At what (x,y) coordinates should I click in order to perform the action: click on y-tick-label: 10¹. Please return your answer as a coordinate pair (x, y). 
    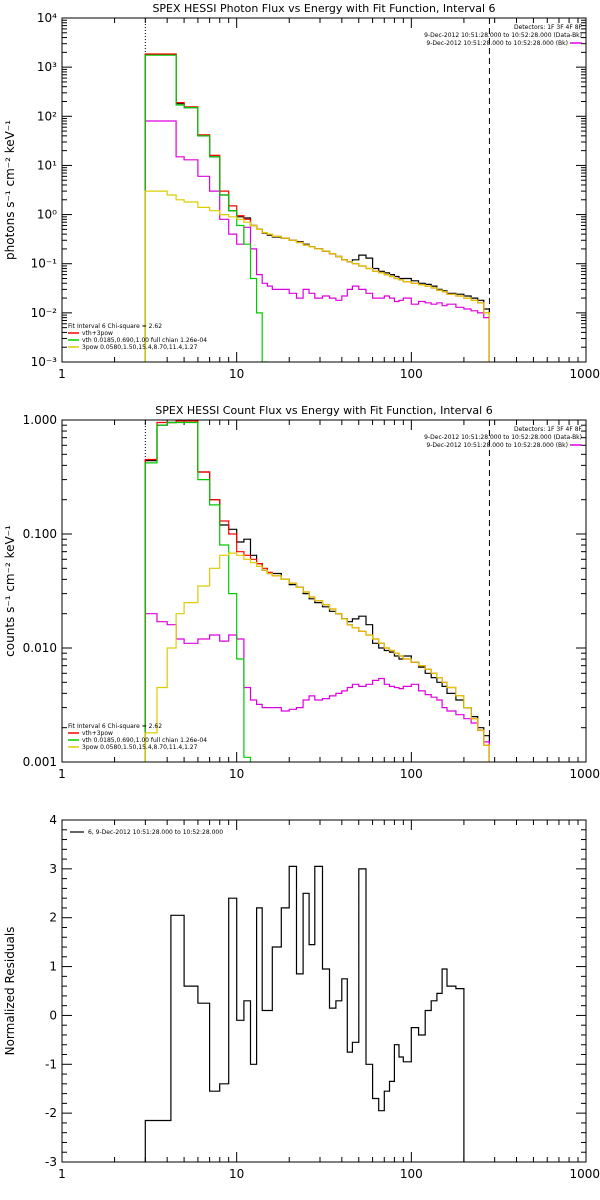
    Looking at the image, I should click on (47, 165).